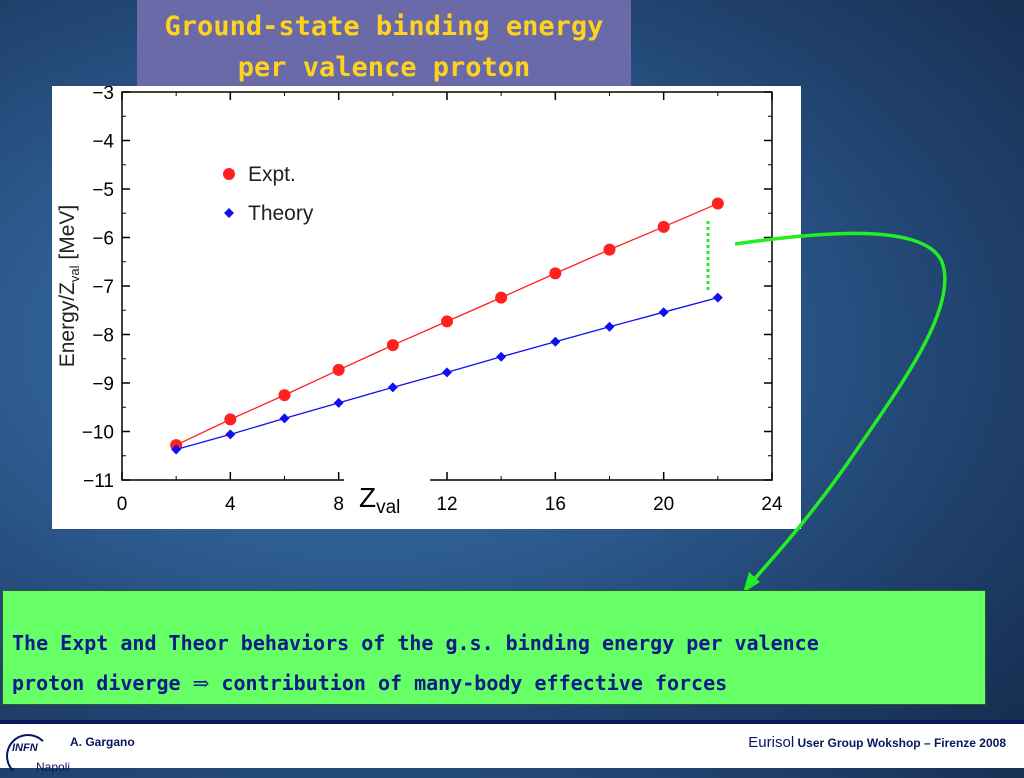 Image resolution: width=1024 pixels, height=778 pixels. I want to click on x-tick-label: 8, so click(338, 504).